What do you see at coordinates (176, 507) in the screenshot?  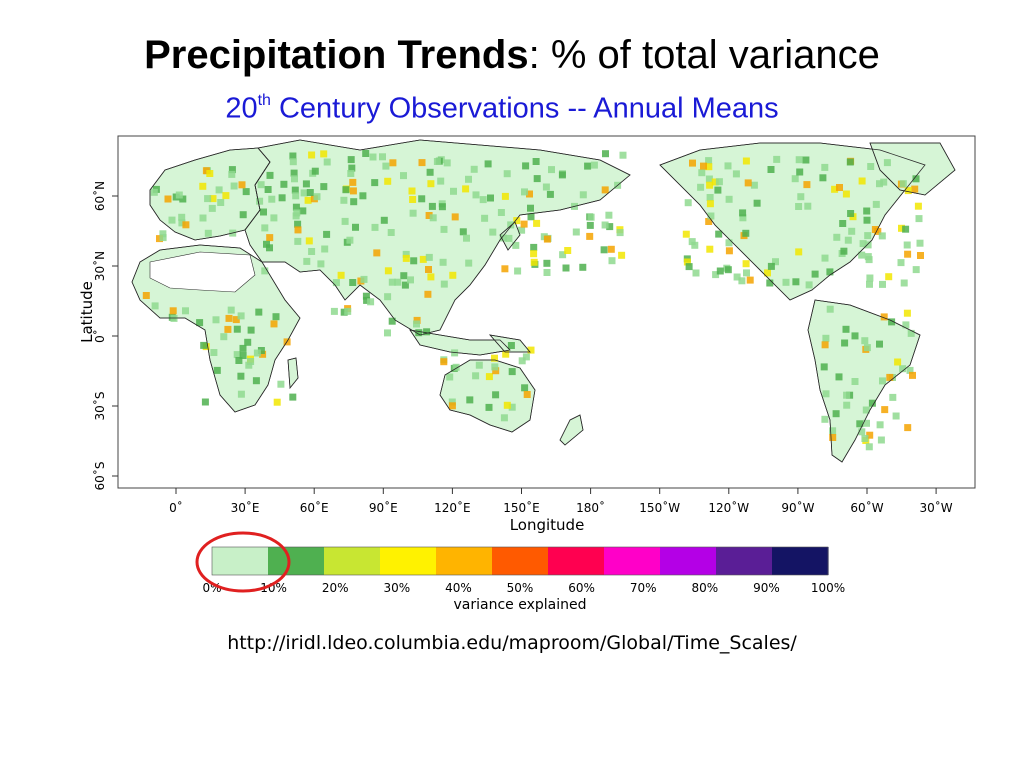 I see `x-tick-label: 0˚` at bounding box center [176, 507].